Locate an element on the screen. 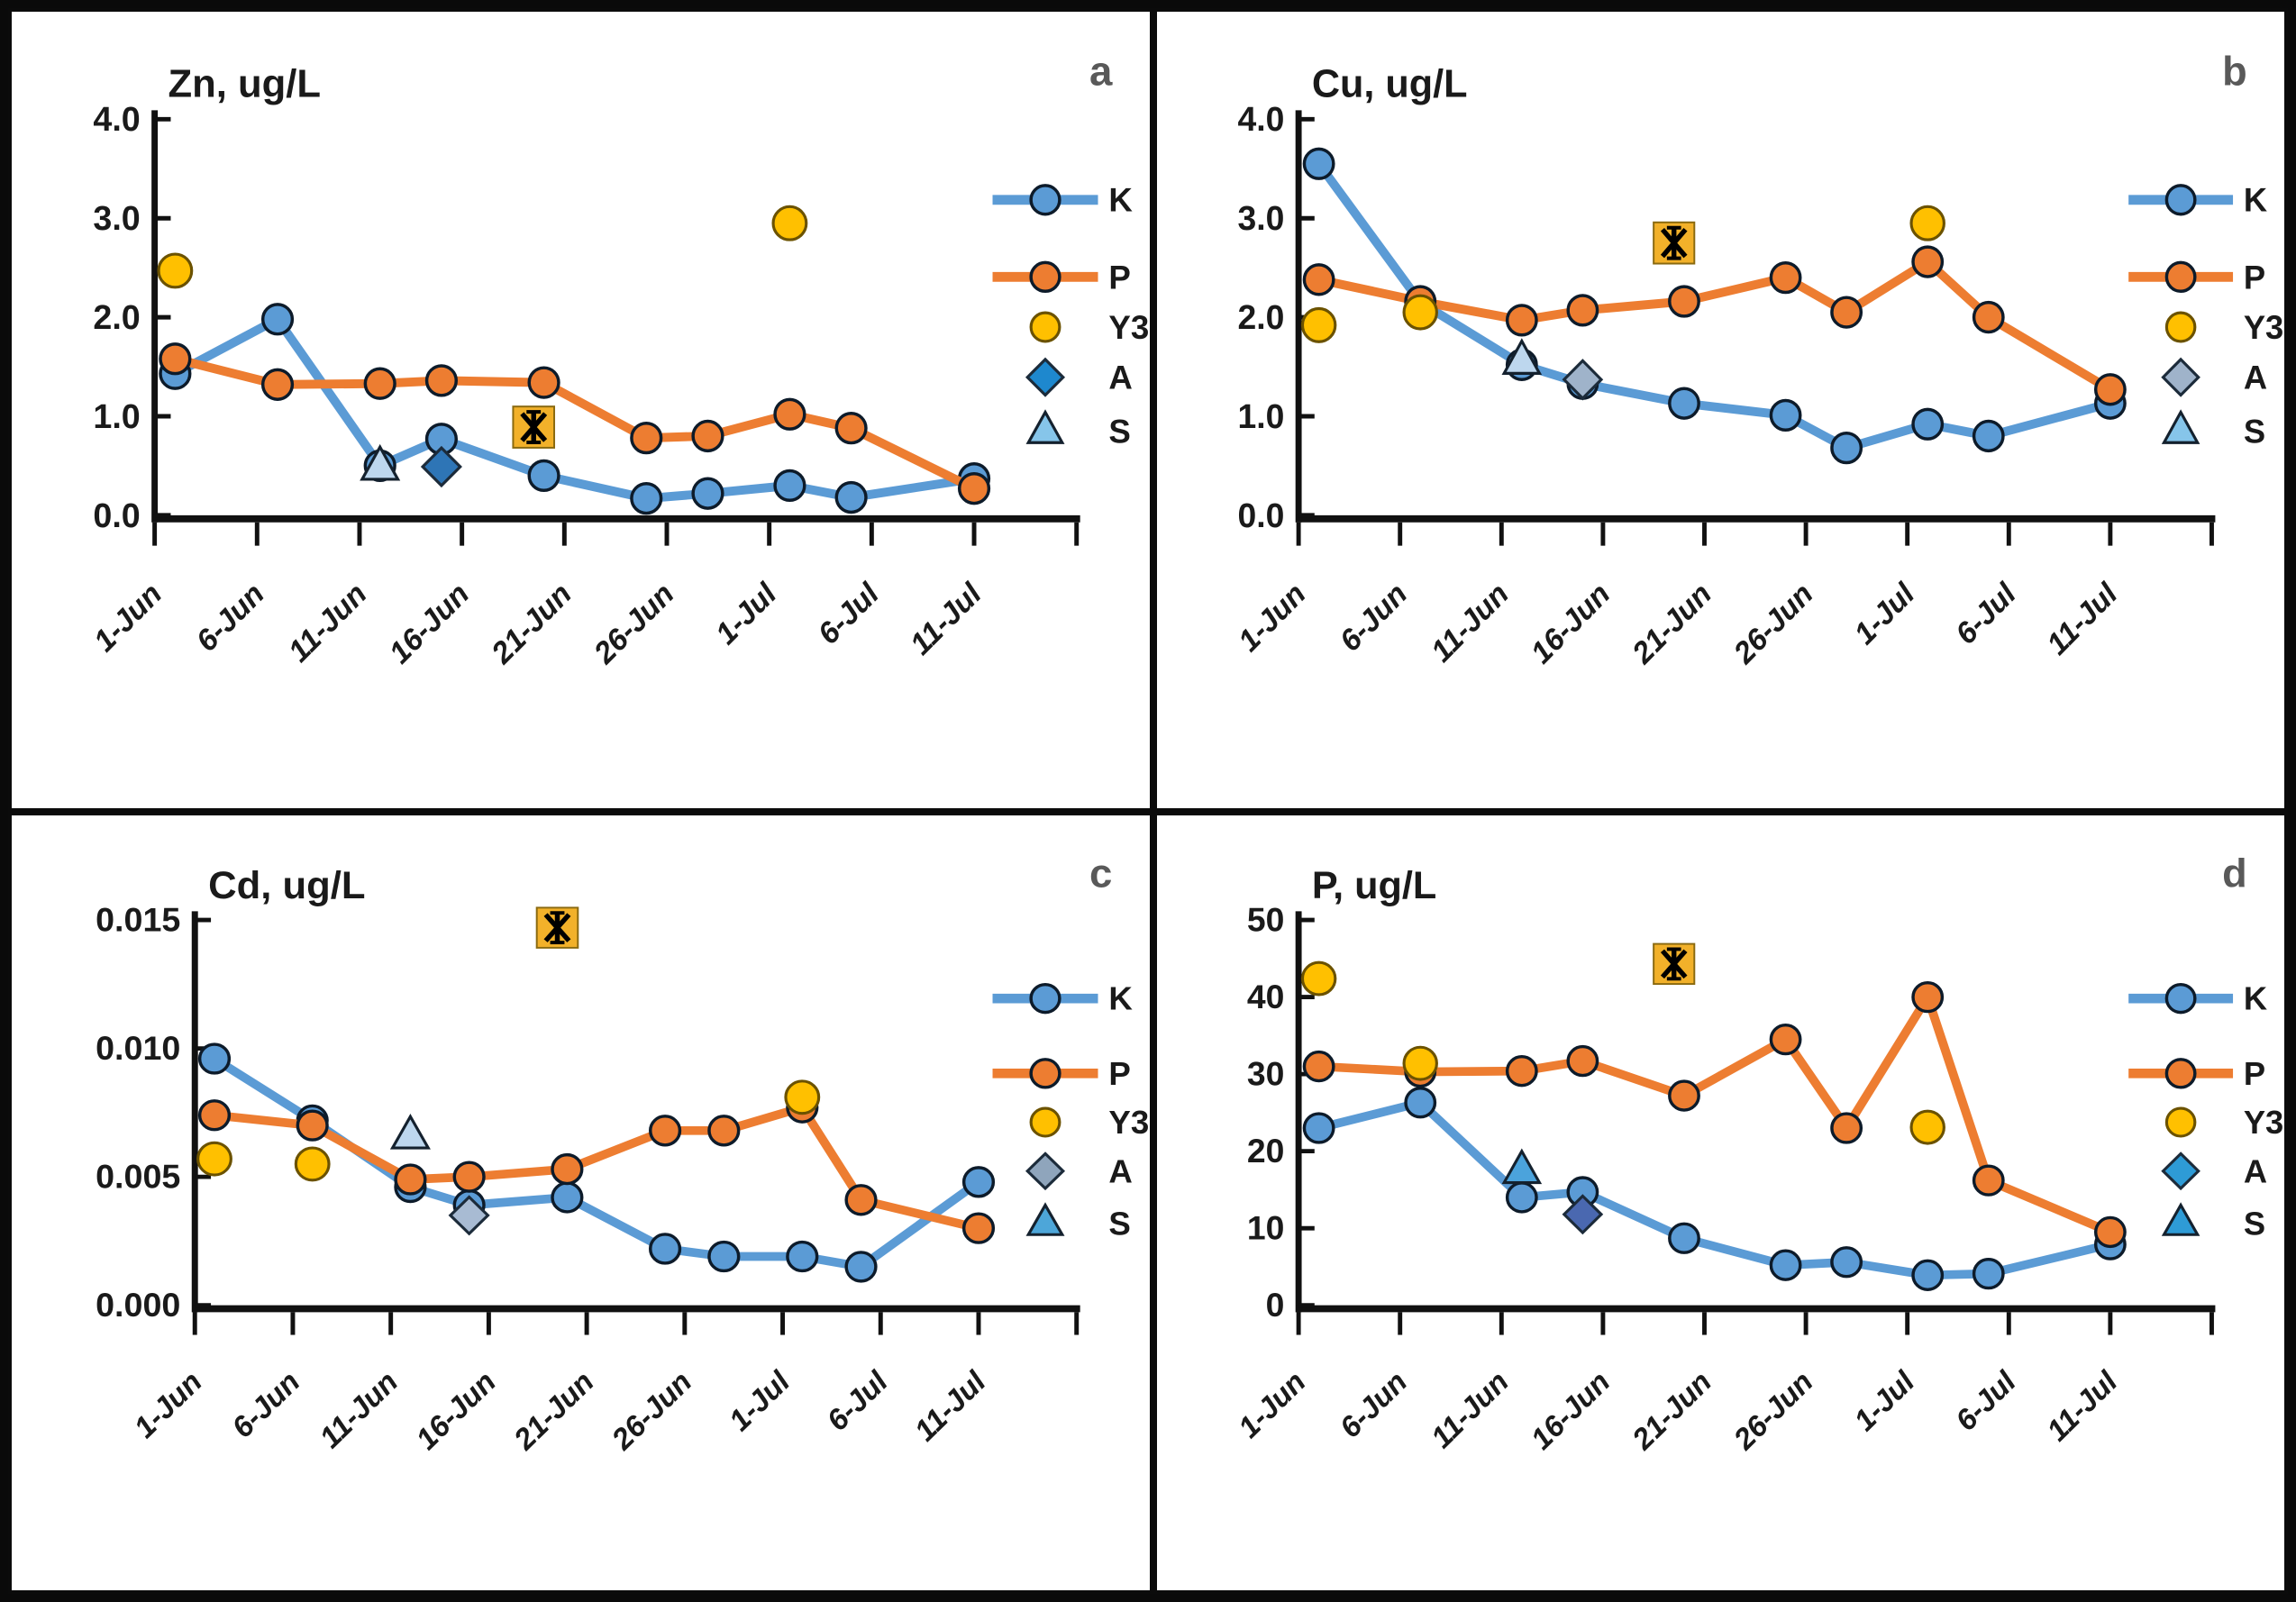  panel-title: Cd, ug/L is located at coordinates (287, 885).